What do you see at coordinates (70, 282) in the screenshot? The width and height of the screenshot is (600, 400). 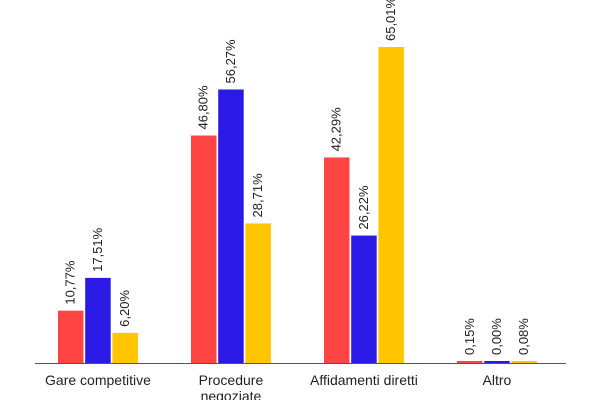 I see `data-label-0-0: 10,77%` at bounding box center [70, 282].